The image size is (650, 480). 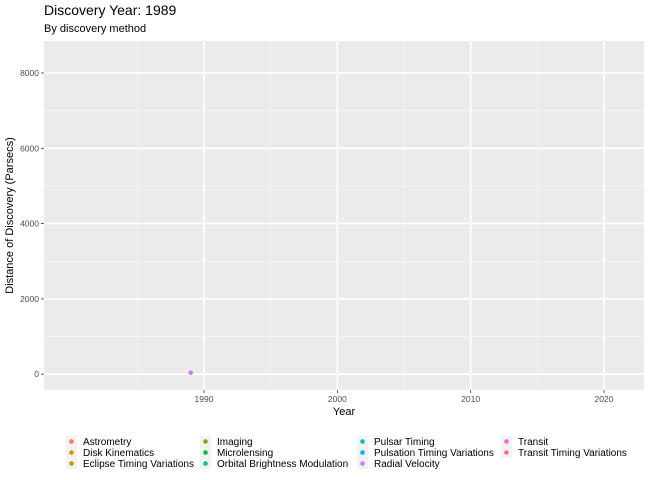 What do you see at coordinates (434, 453) in the screenshot?
I see `legend-label: Pulsation Timing Variations` at bounding box center [434, 453].